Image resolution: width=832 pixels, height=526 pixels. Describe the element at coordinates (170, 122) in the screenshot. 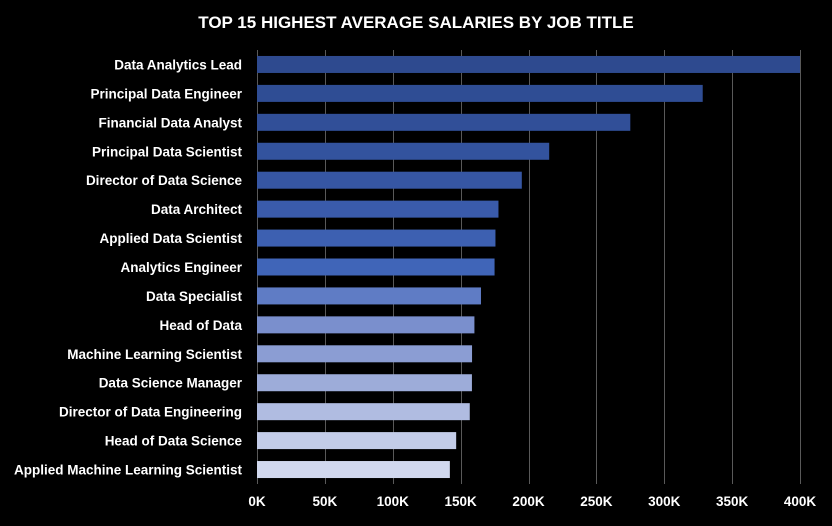

I see `category-label: Financial Data Analyst` at that location.